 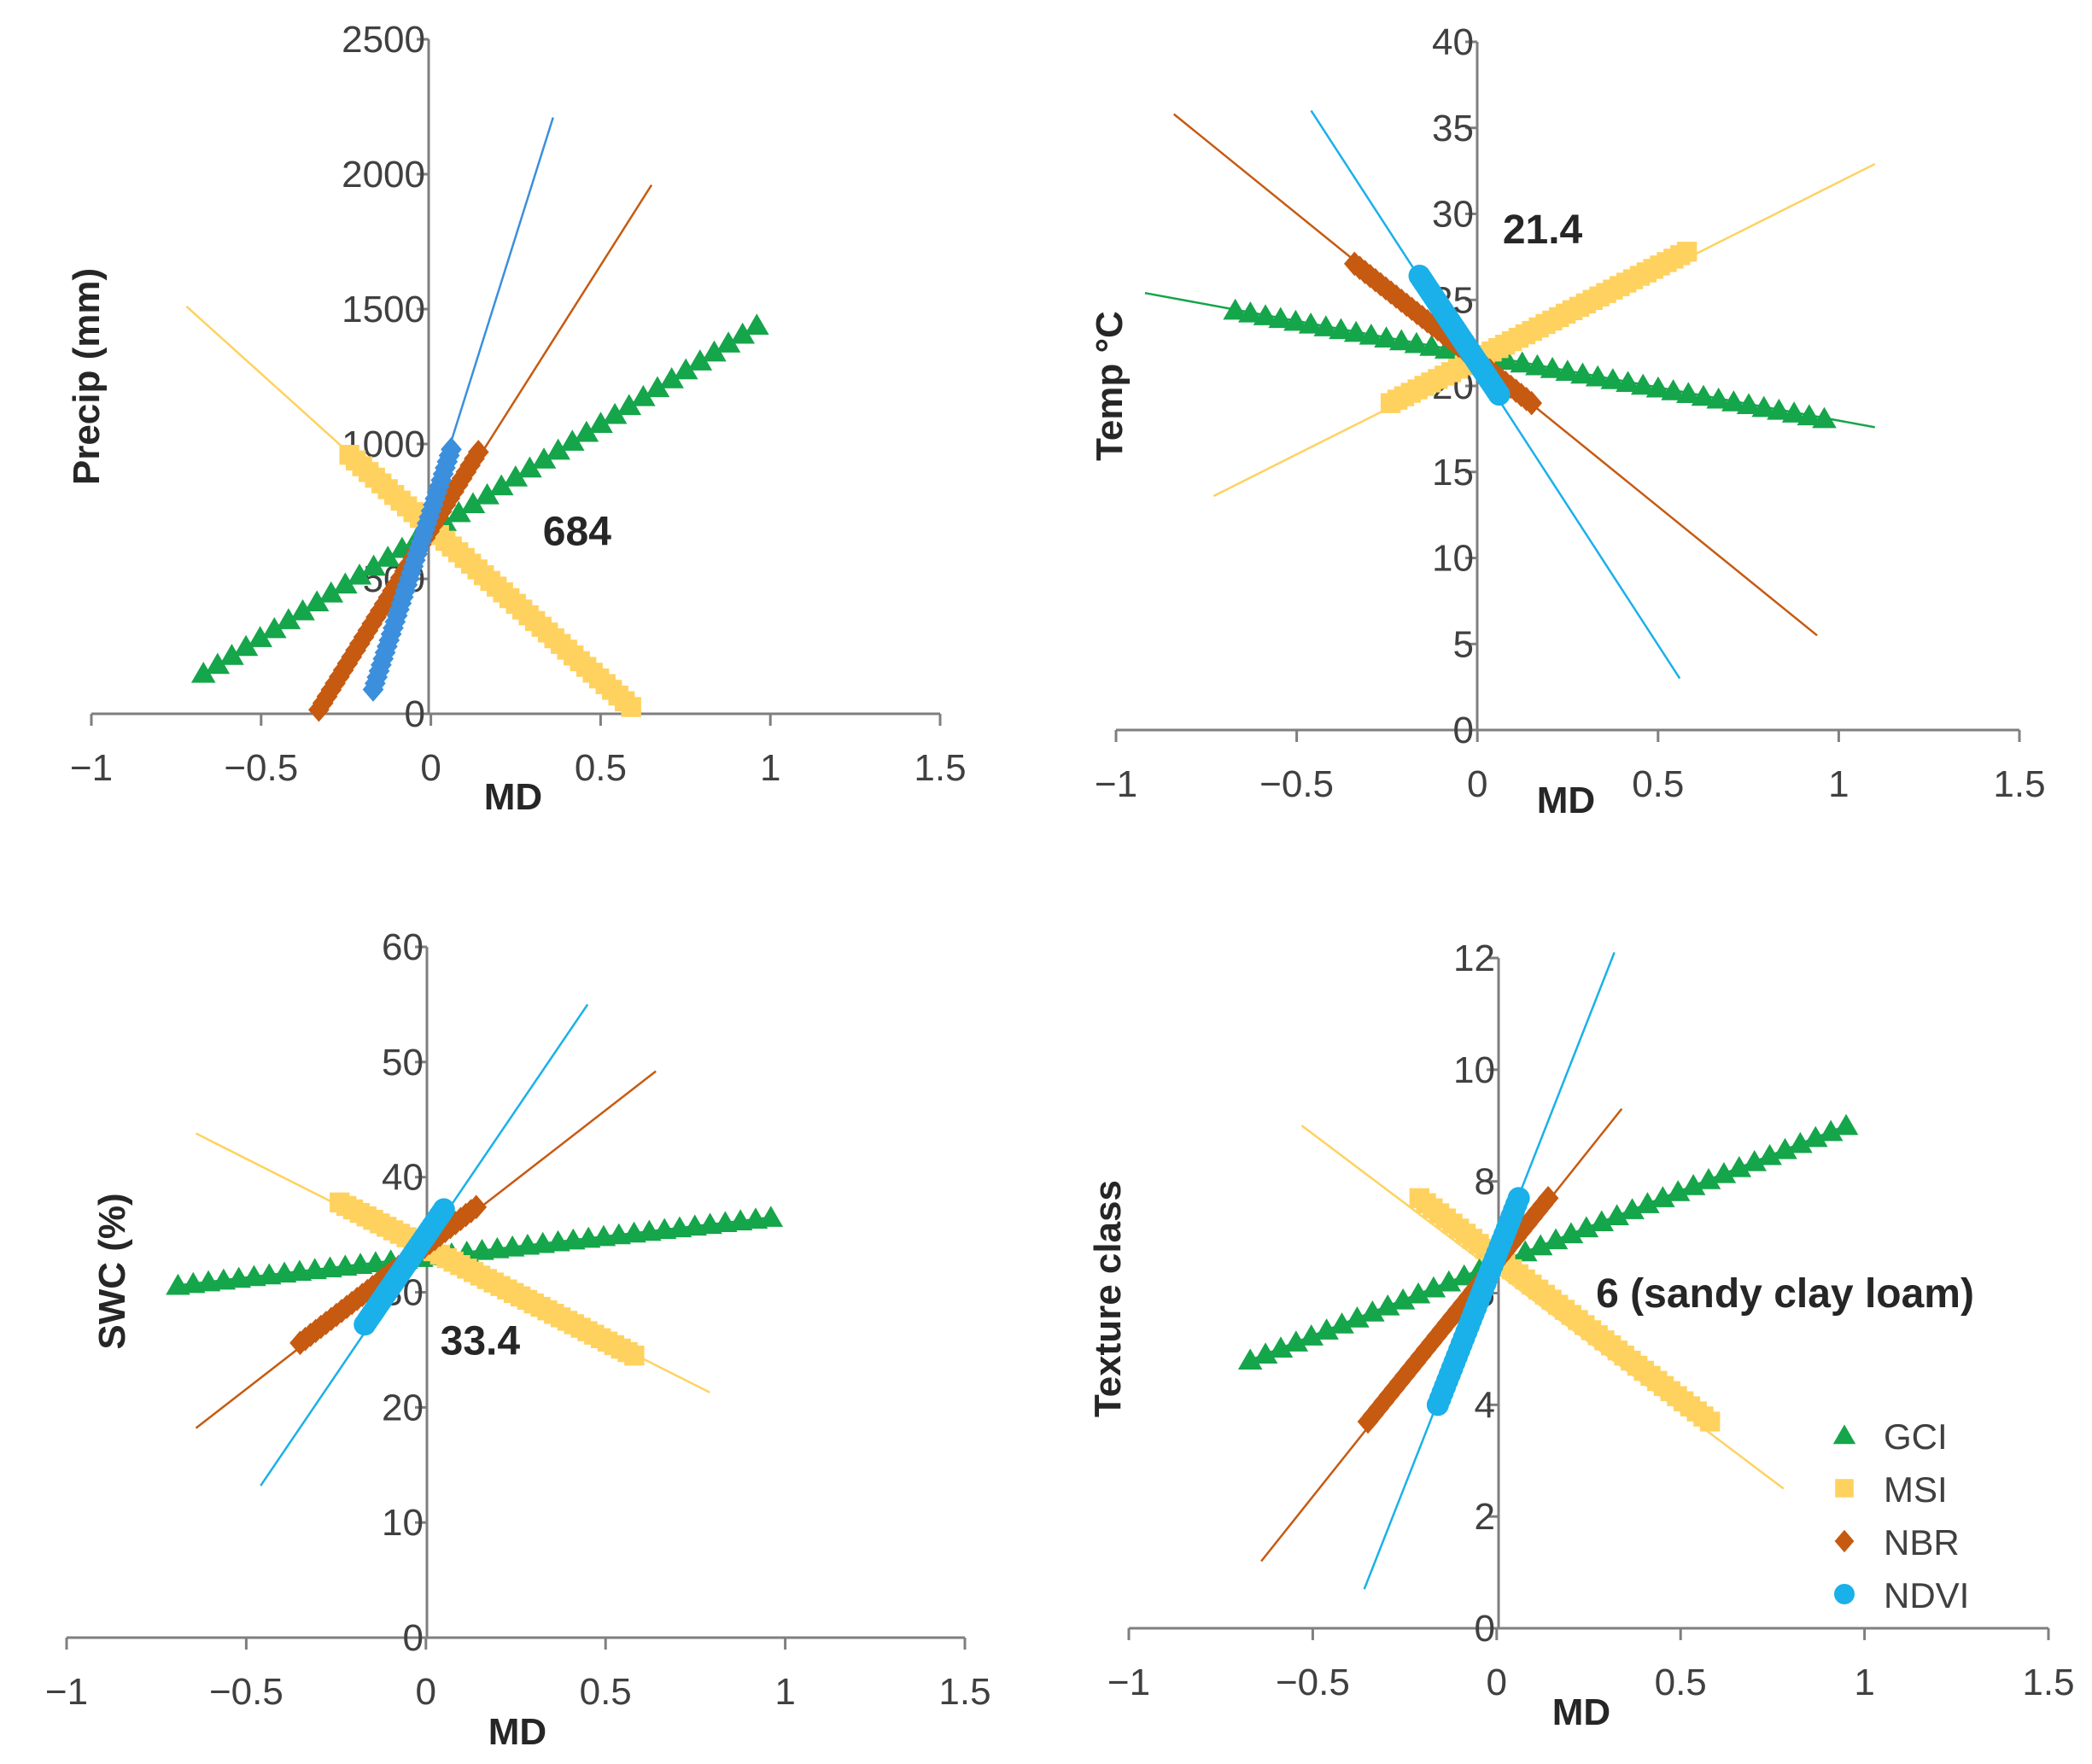 What do you see at coordinates (1844, 1434) in the screenshot?
I see `legend-swatch-gci` at bounding box center [1844, 1434].